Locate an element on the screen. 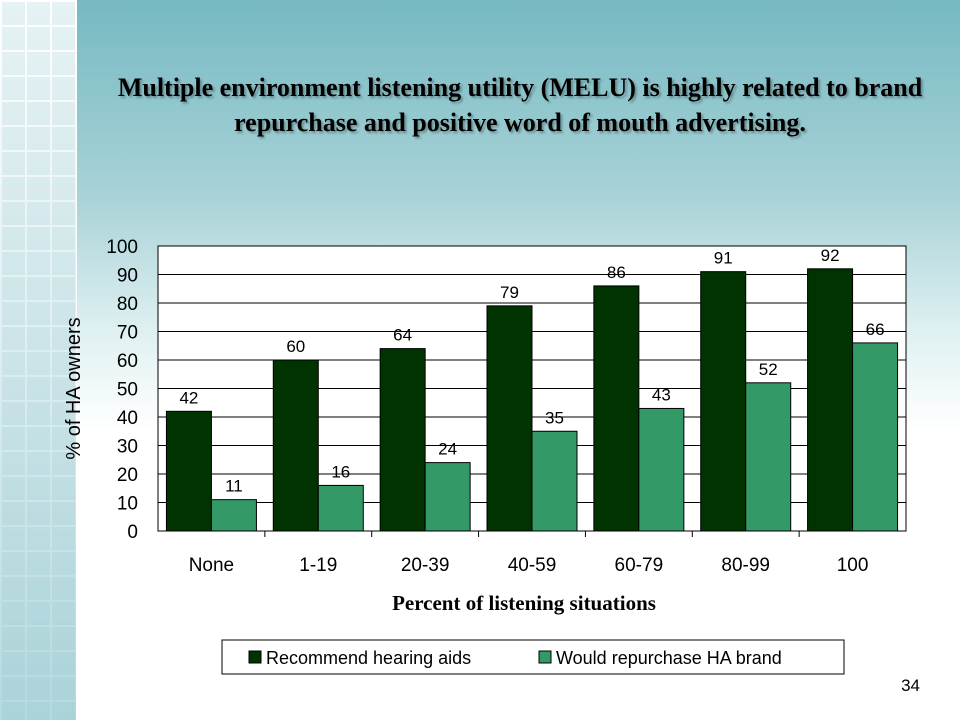  data-label: 64 is located at coordinates (402, 335).